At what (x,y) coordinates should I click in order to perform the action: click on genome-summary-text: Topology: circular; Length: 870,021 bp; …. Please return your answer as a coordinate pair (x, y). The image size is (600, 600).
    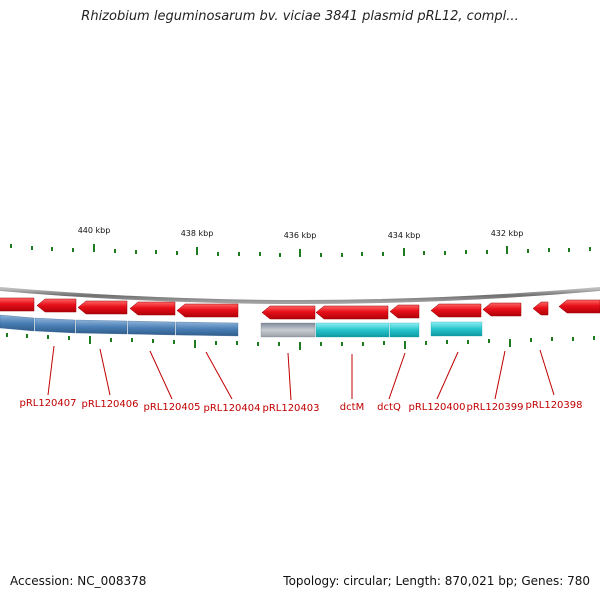
    Looking at the image, I should click on (436, 581).